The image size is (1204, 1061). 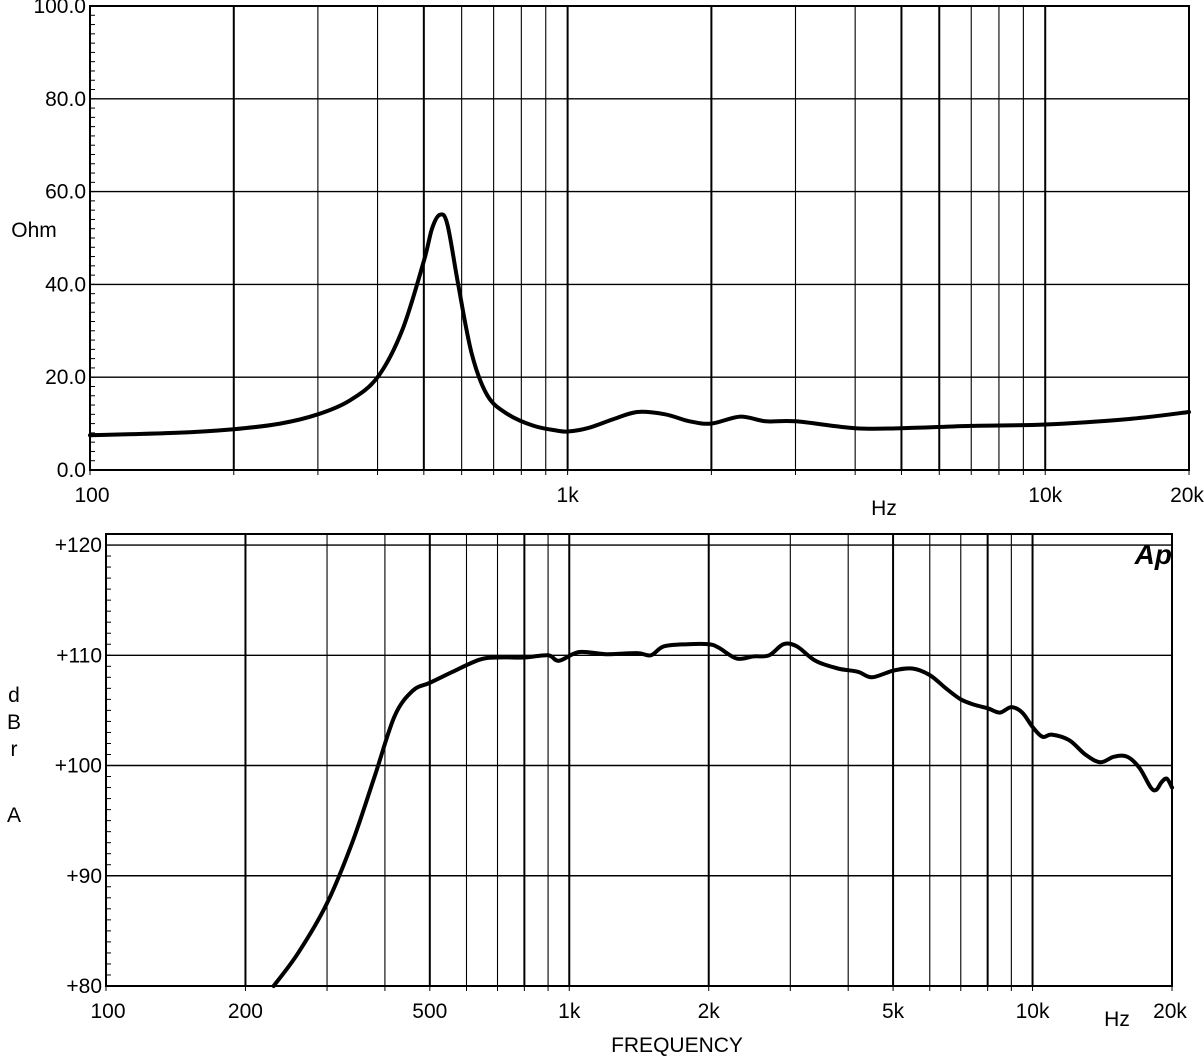 I want to click on response-y-label-line-2: B, so click(x=14, y=722).